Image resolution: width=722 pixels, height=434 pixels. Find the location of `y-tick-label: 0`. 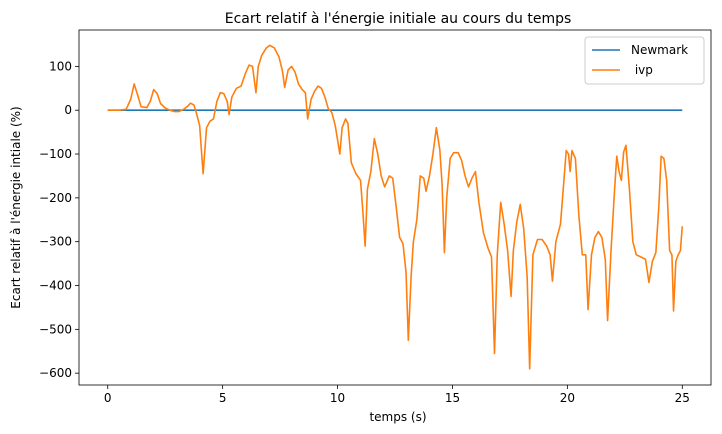

y-tick-label: 0 is located at coordinates (68, 110).